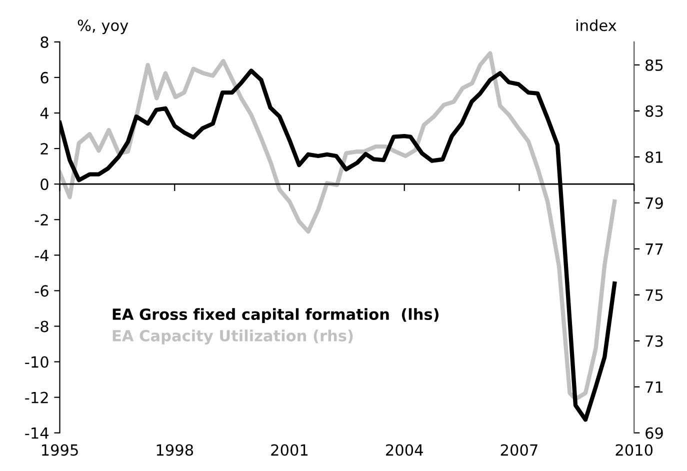 The image size is (687, 471). What do you see at coordinates (654, 387) in the screenshot?
I see `y2-tick-label: 71` at bounding box center [654, 387].